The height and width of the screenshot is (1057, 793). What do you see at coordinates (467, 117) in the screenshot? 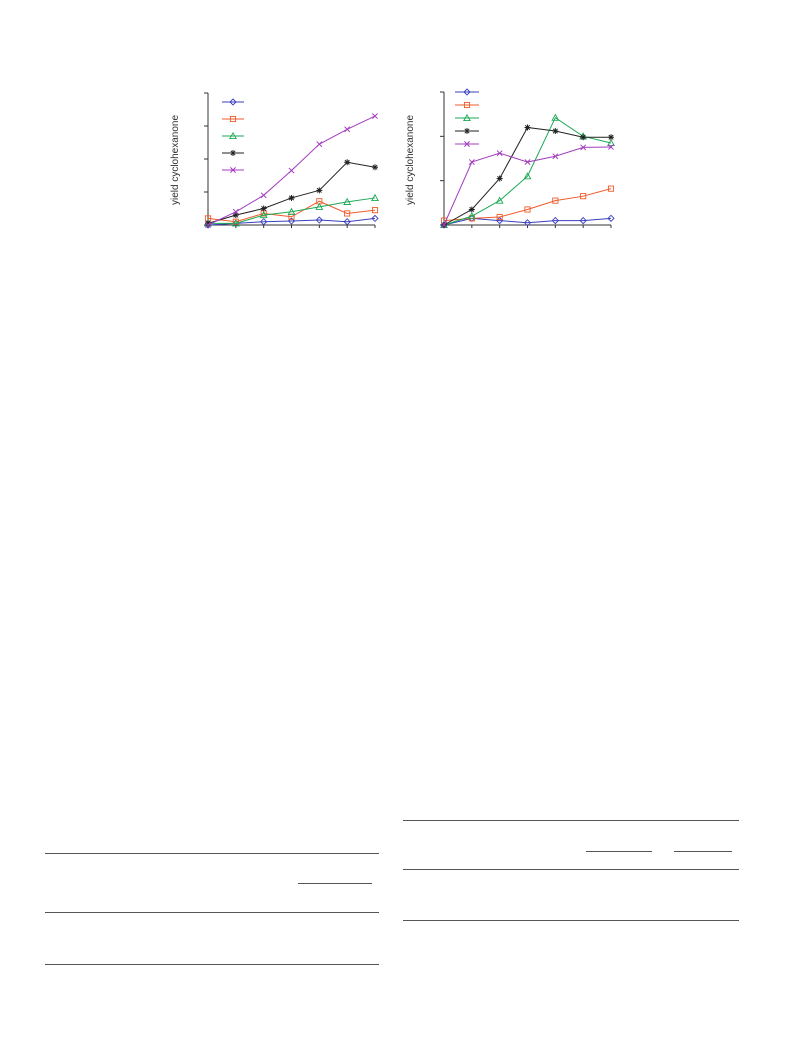
I see `right-legend-2-marker` at bounding box center [467, 117].